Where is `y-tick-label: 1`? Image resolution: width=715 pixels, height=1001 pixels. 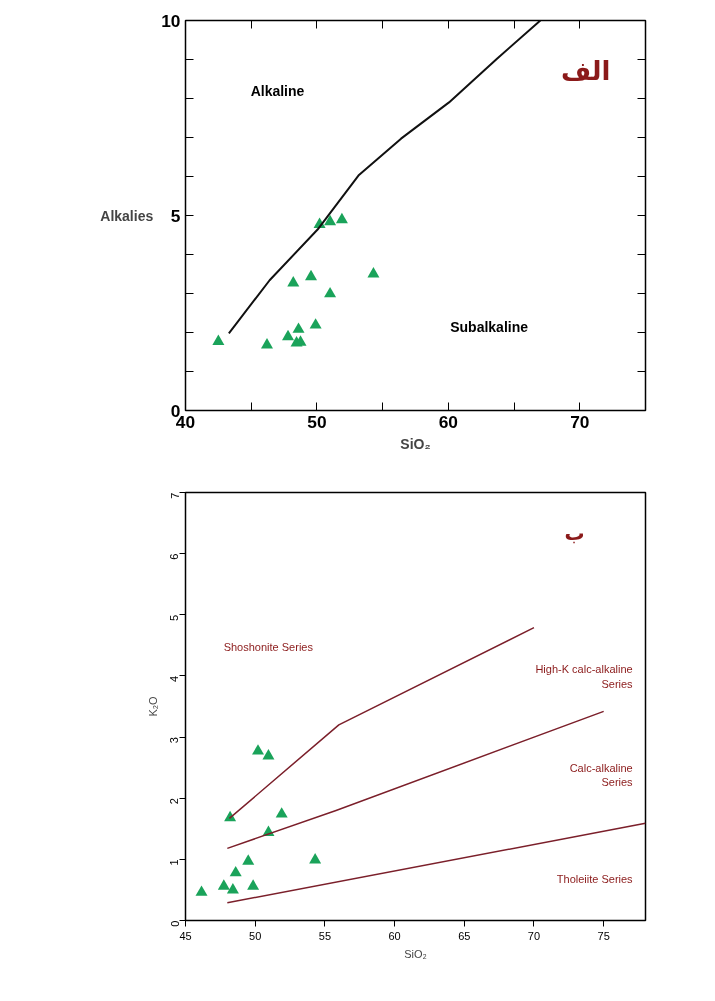 y-tick-label: 1 is located at coordinates (174, 862).